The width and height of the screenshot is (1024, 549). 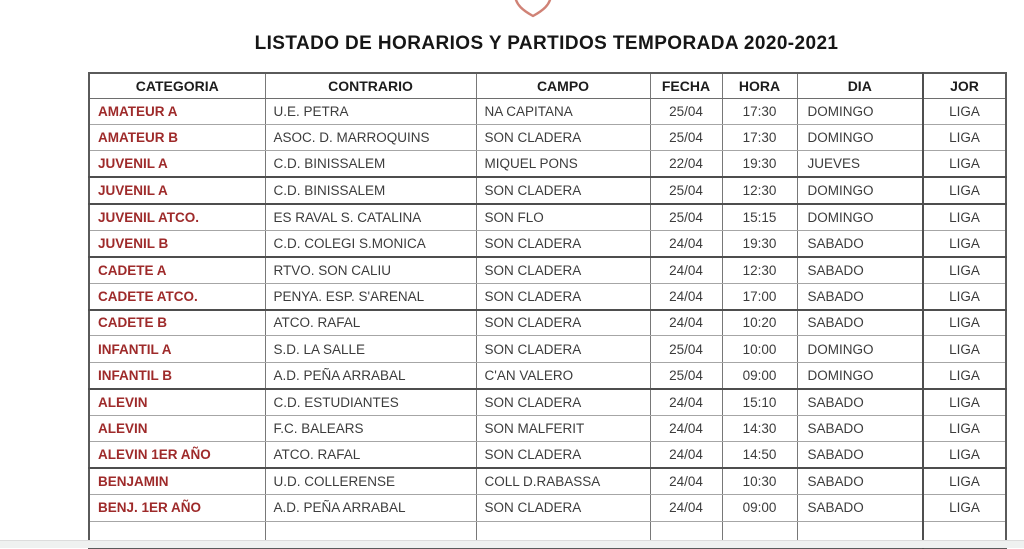 I want to click on cell-contrario: RTVO. SON CALIU, so click(x=370, y=270).